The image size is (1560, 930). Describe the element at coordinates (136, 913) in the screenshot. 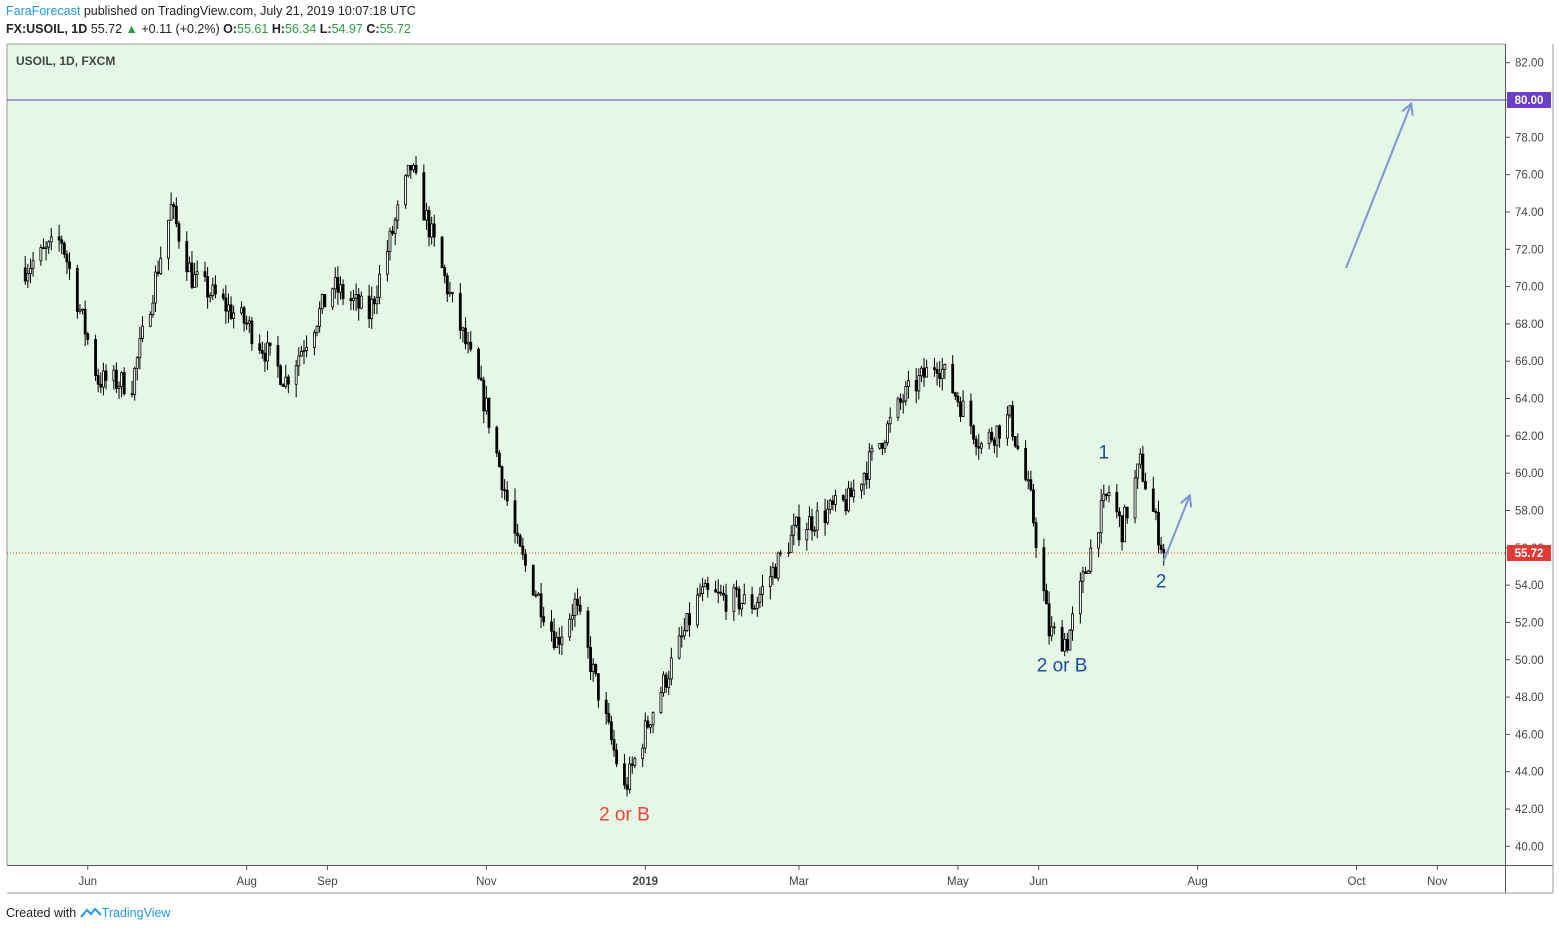

I see `tradingview-brand: TradingView` at that location.